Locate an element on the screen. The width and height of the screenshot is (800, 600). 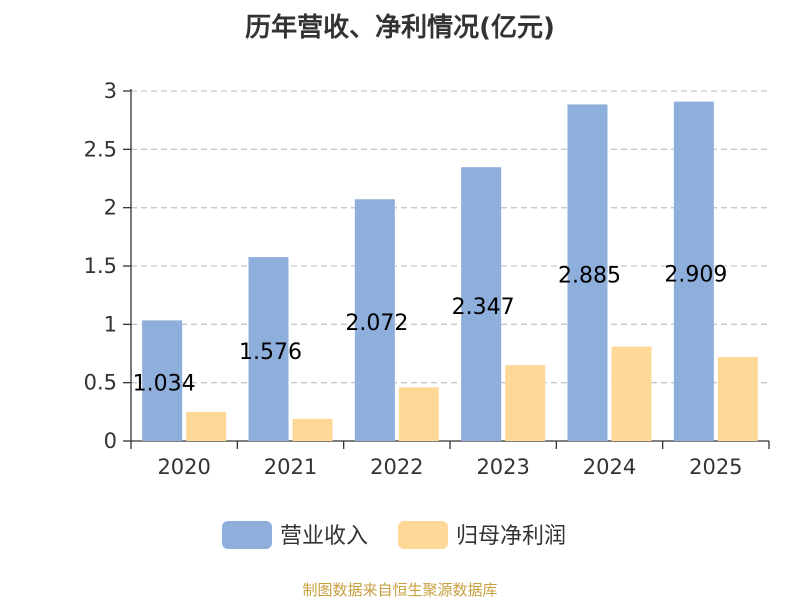
bar-value-label: 1.034 is located at coordinates (164, 384).